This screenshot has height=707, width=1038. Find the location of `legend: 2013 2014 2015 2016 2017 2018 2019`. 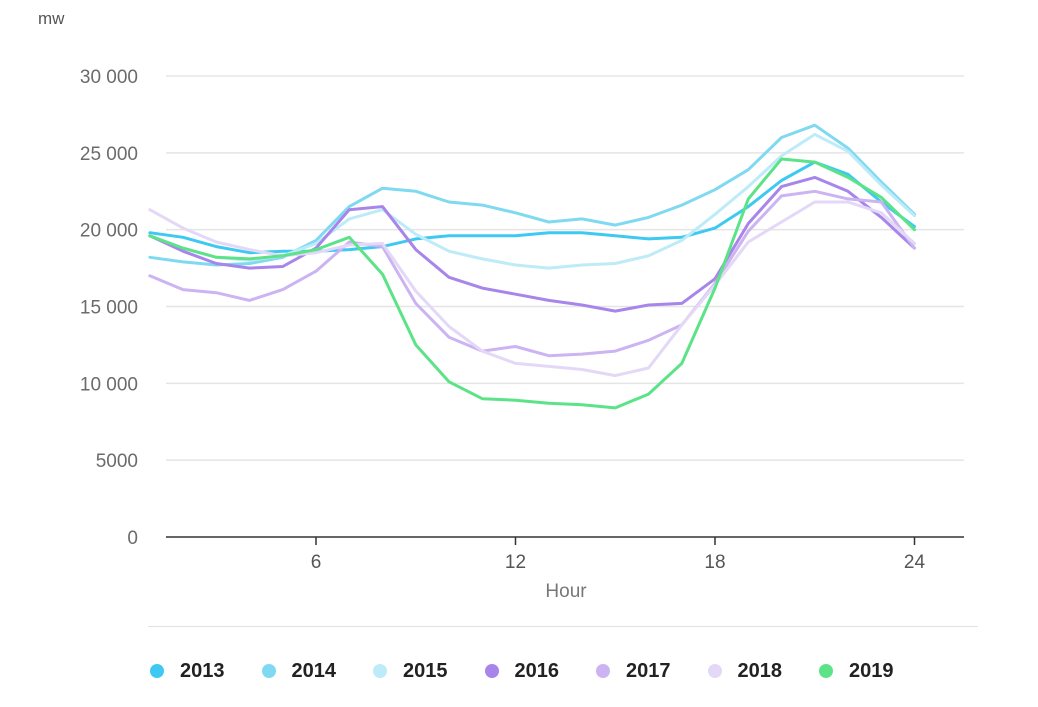

legend: 2013 2014 2015 2016 2017 2018 2019 is located at coordinates (522, 671).